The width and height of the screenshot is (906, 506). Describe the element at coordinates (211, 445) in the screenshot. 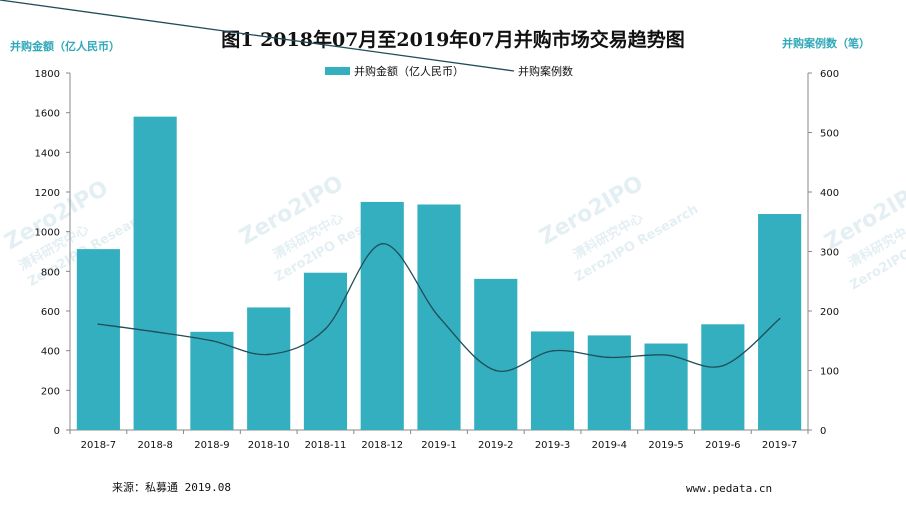

I see `x-tick-label: 2018-9` at that location.